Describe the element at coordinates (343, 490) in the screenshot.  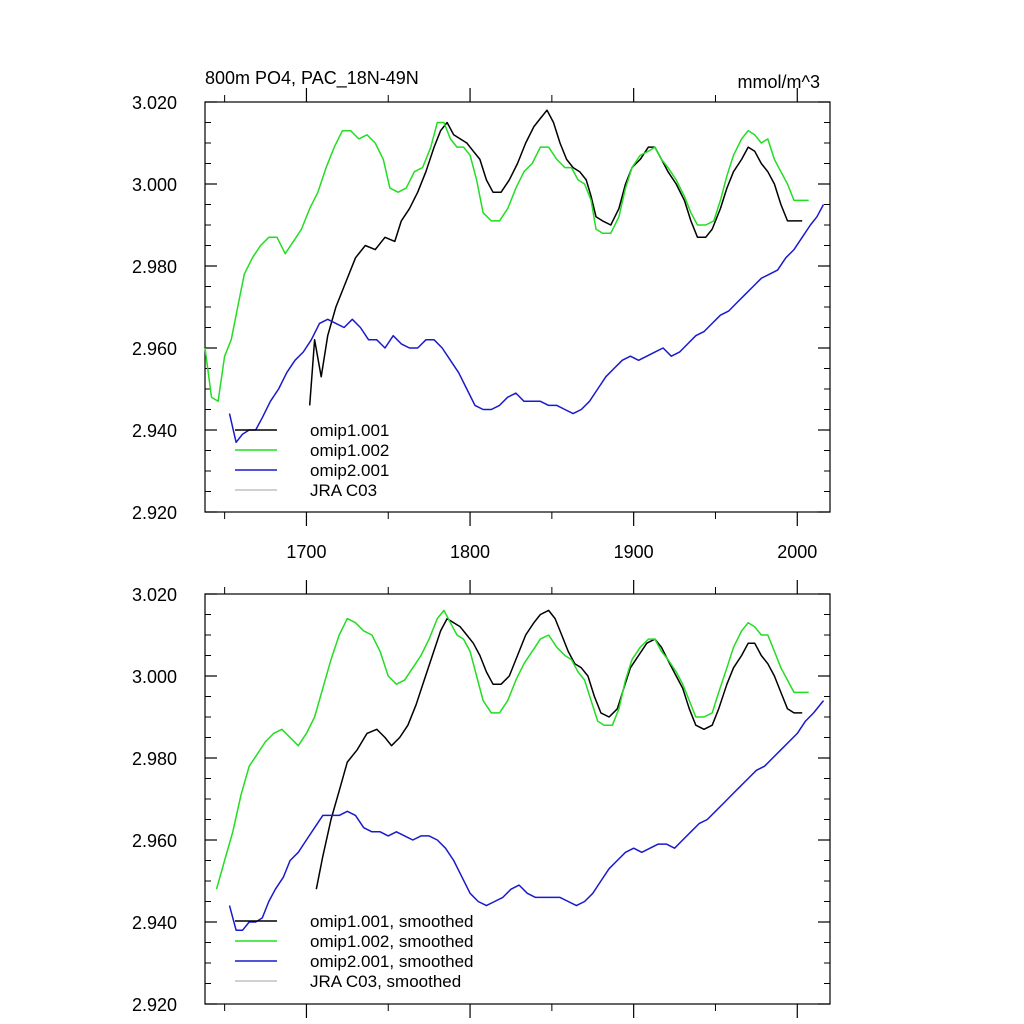
I see `legend-label: JRA C03` at that location.